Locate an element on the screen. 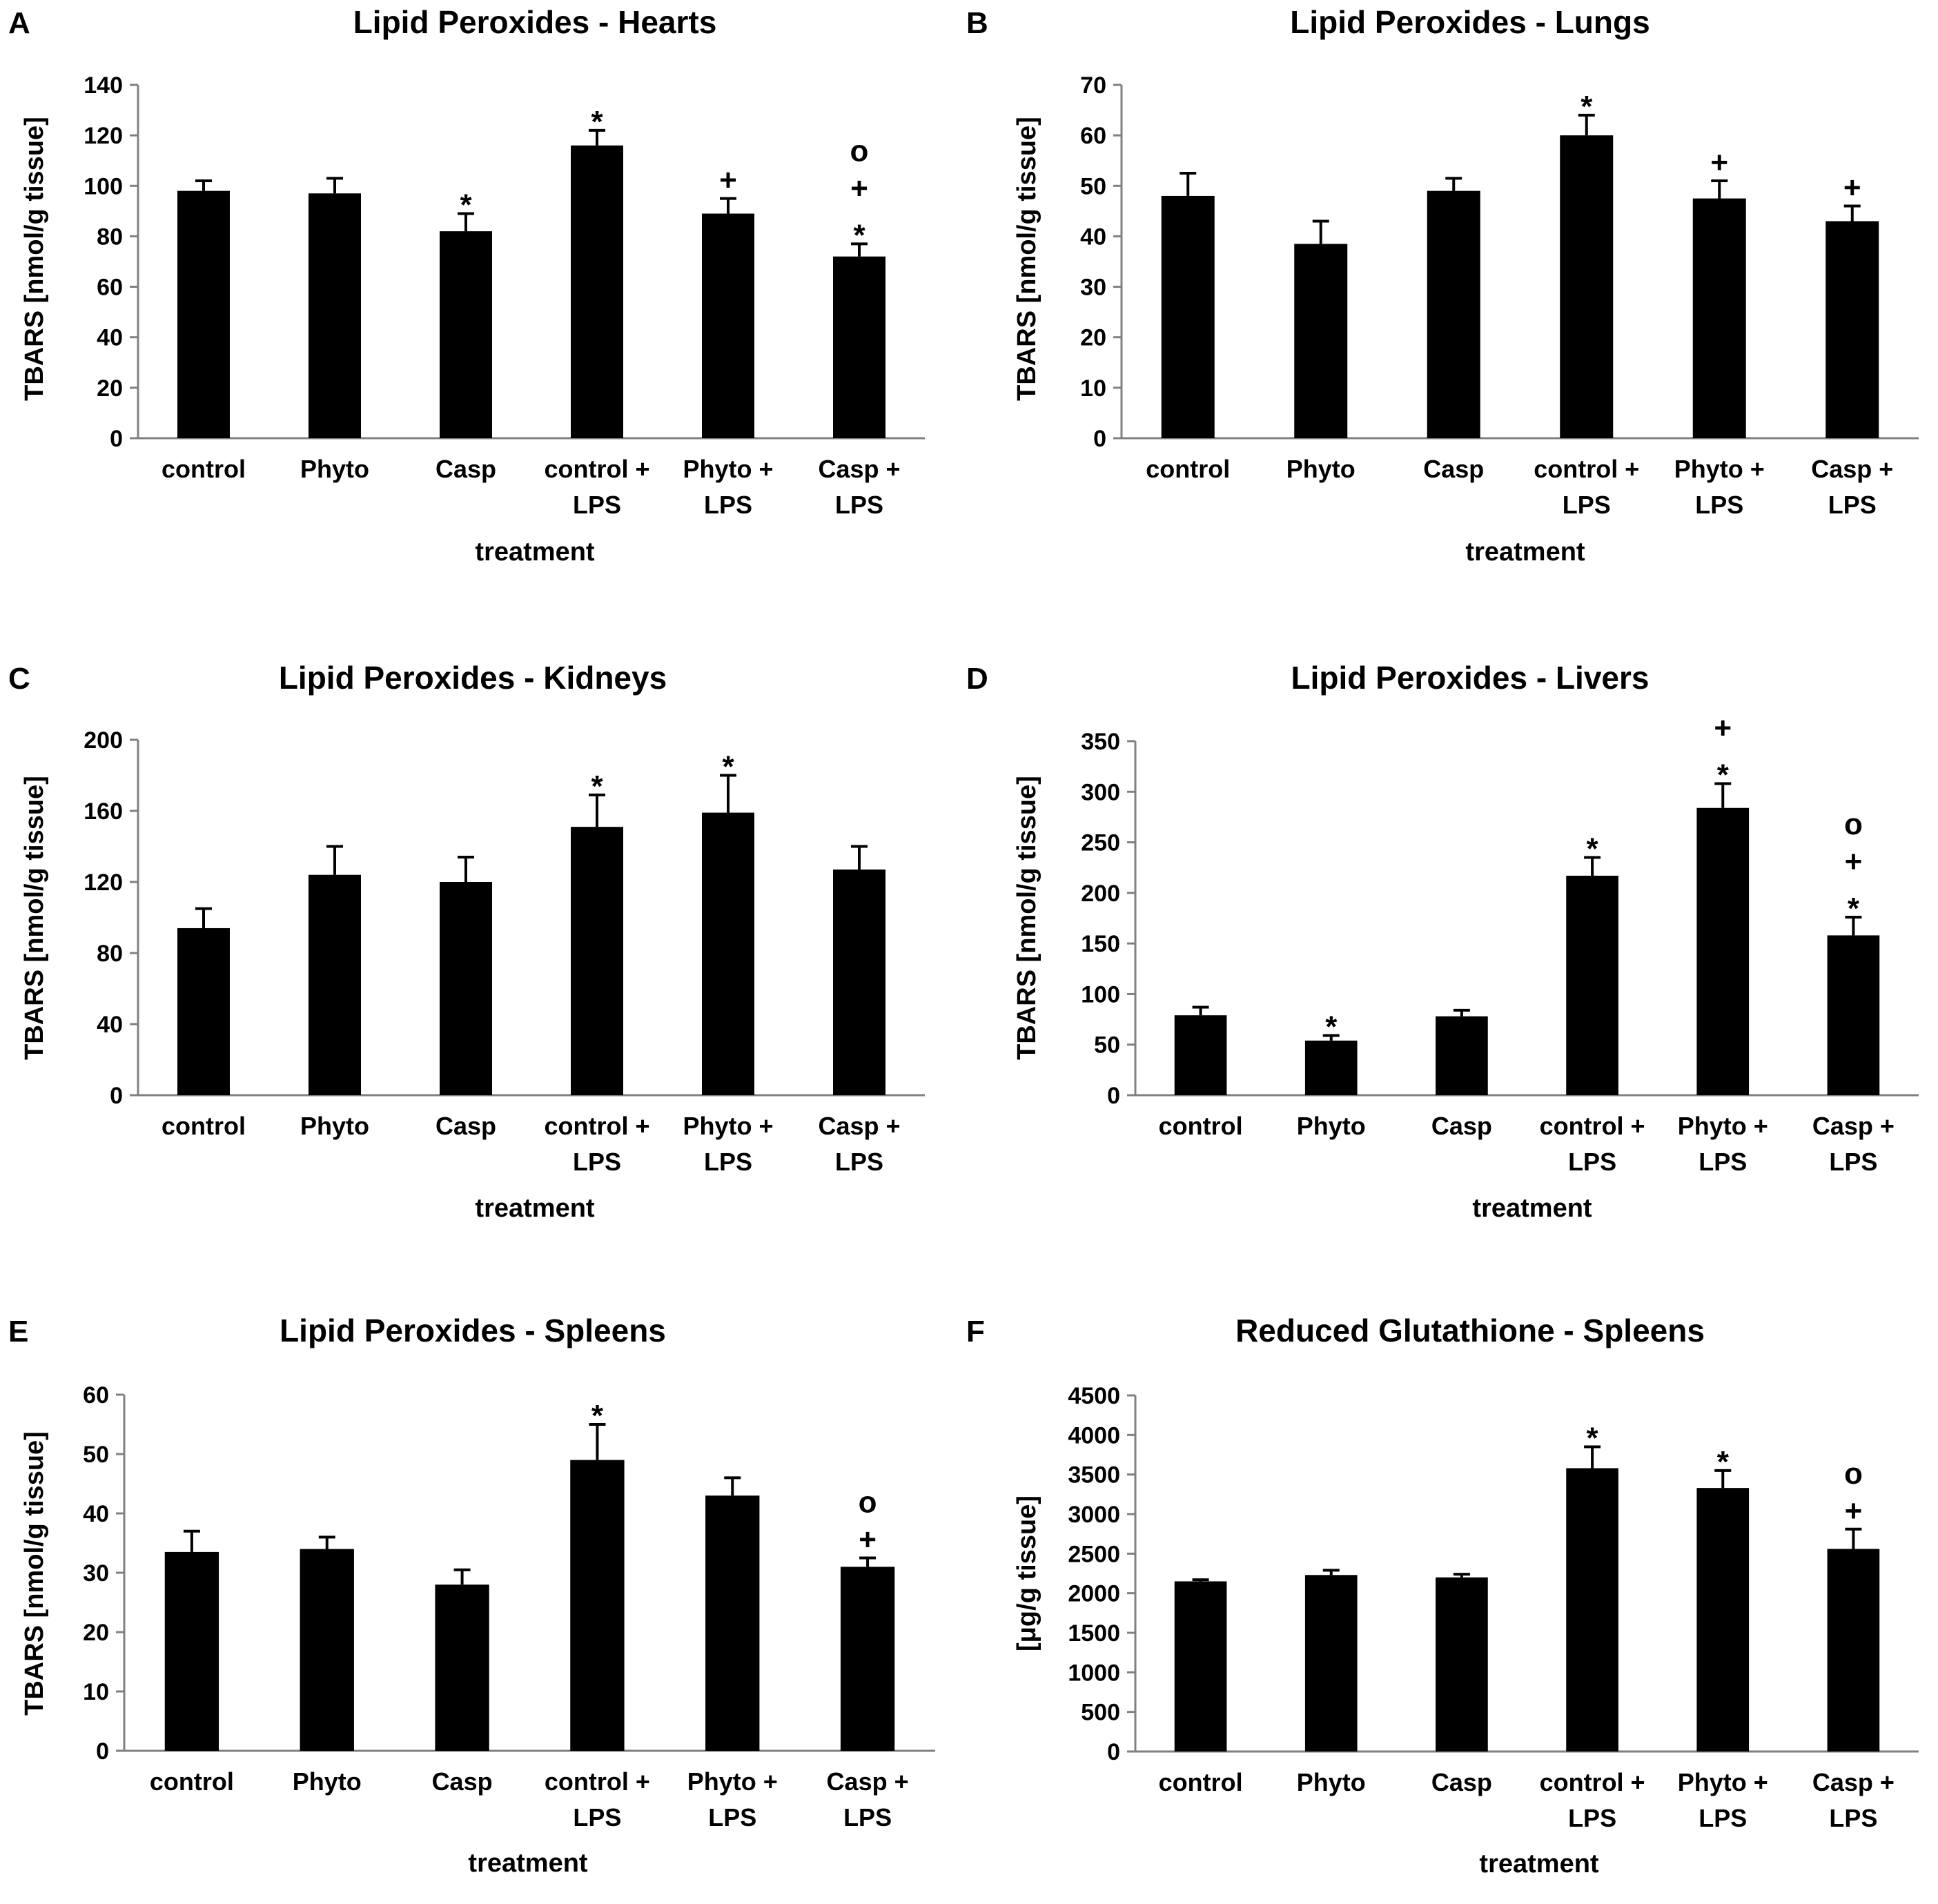 The height and width of the screenshot is (1904, 1938). panel-a-y-axis-title: TBARS [nmol/g tissue] is located at coordinates (34, 259).